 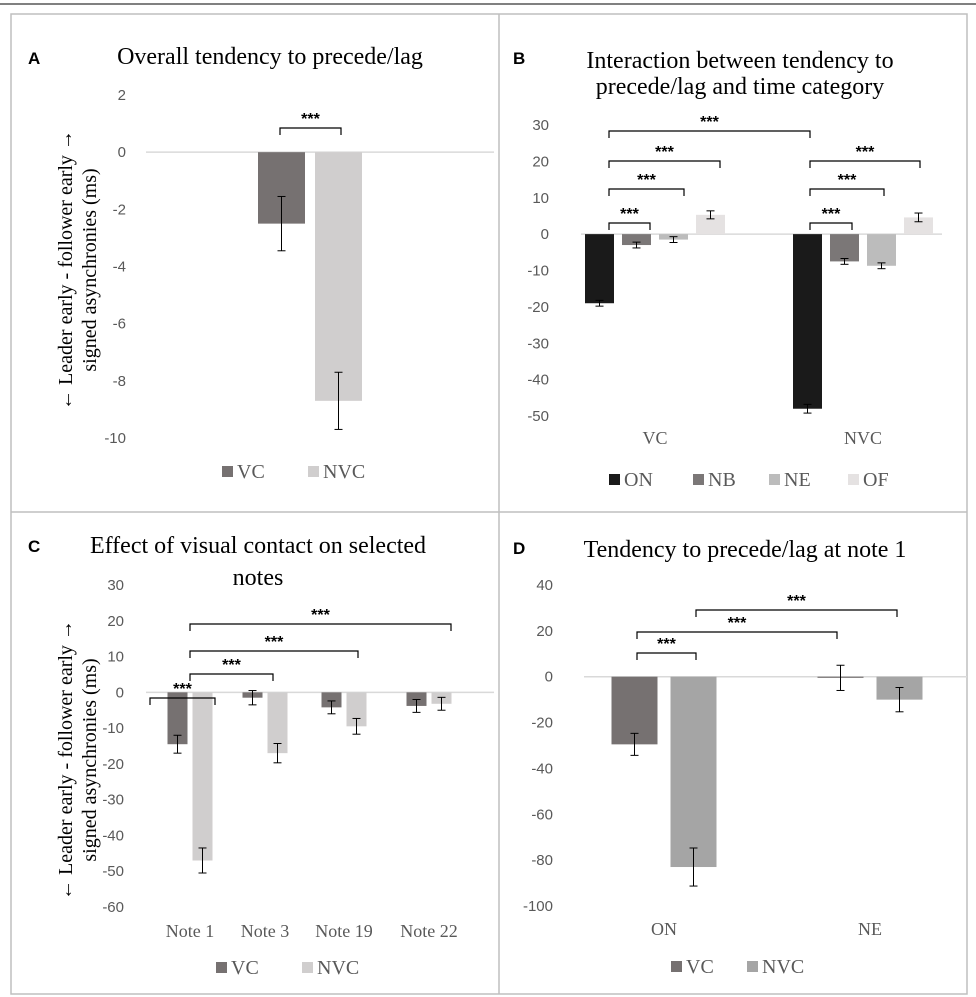 What do you see at coordinates (122, 95) in the screenshot?
I see `y-tick-label: 2` at bounding box center [122, 95].